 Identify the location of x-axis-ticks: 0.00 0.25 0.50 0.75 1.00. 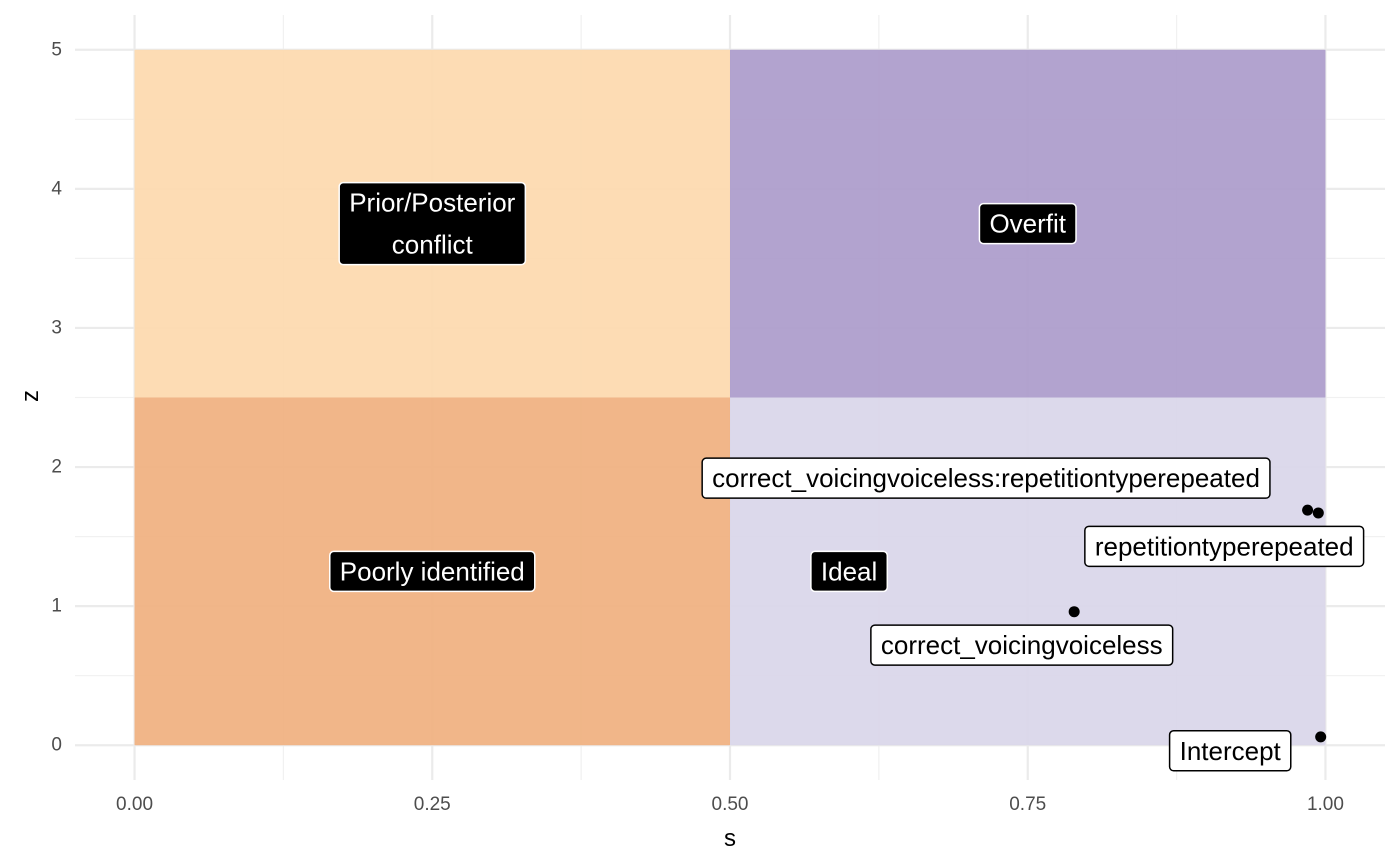
(730, 804).